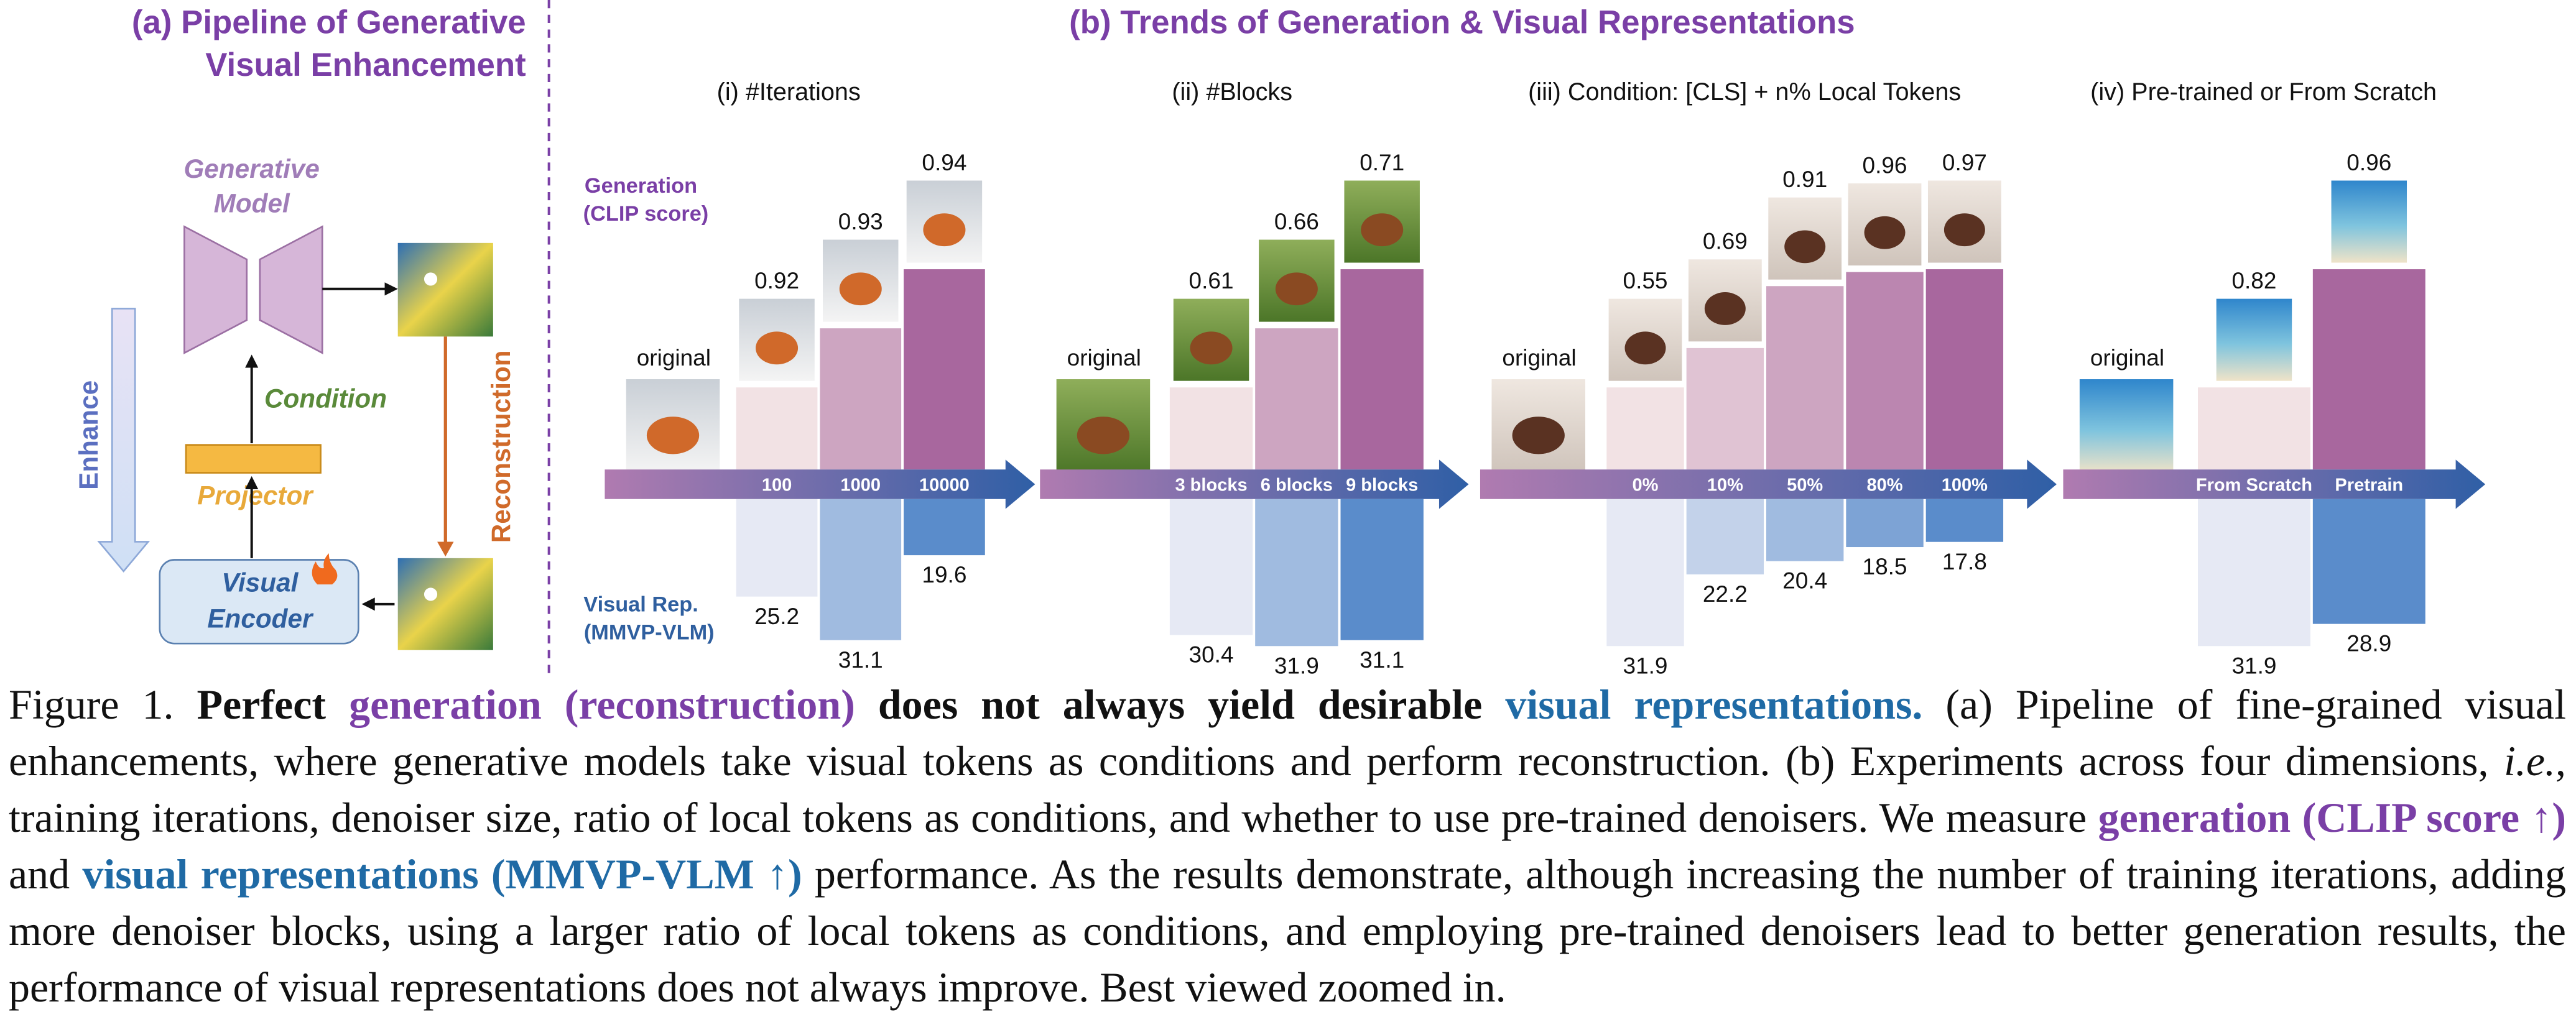 This screenshot has height=1022, width=2576. What do you see at coordinates (124, 440) in the screenshot?
I see `enhance-arrow` at bounding box center [124, 440].